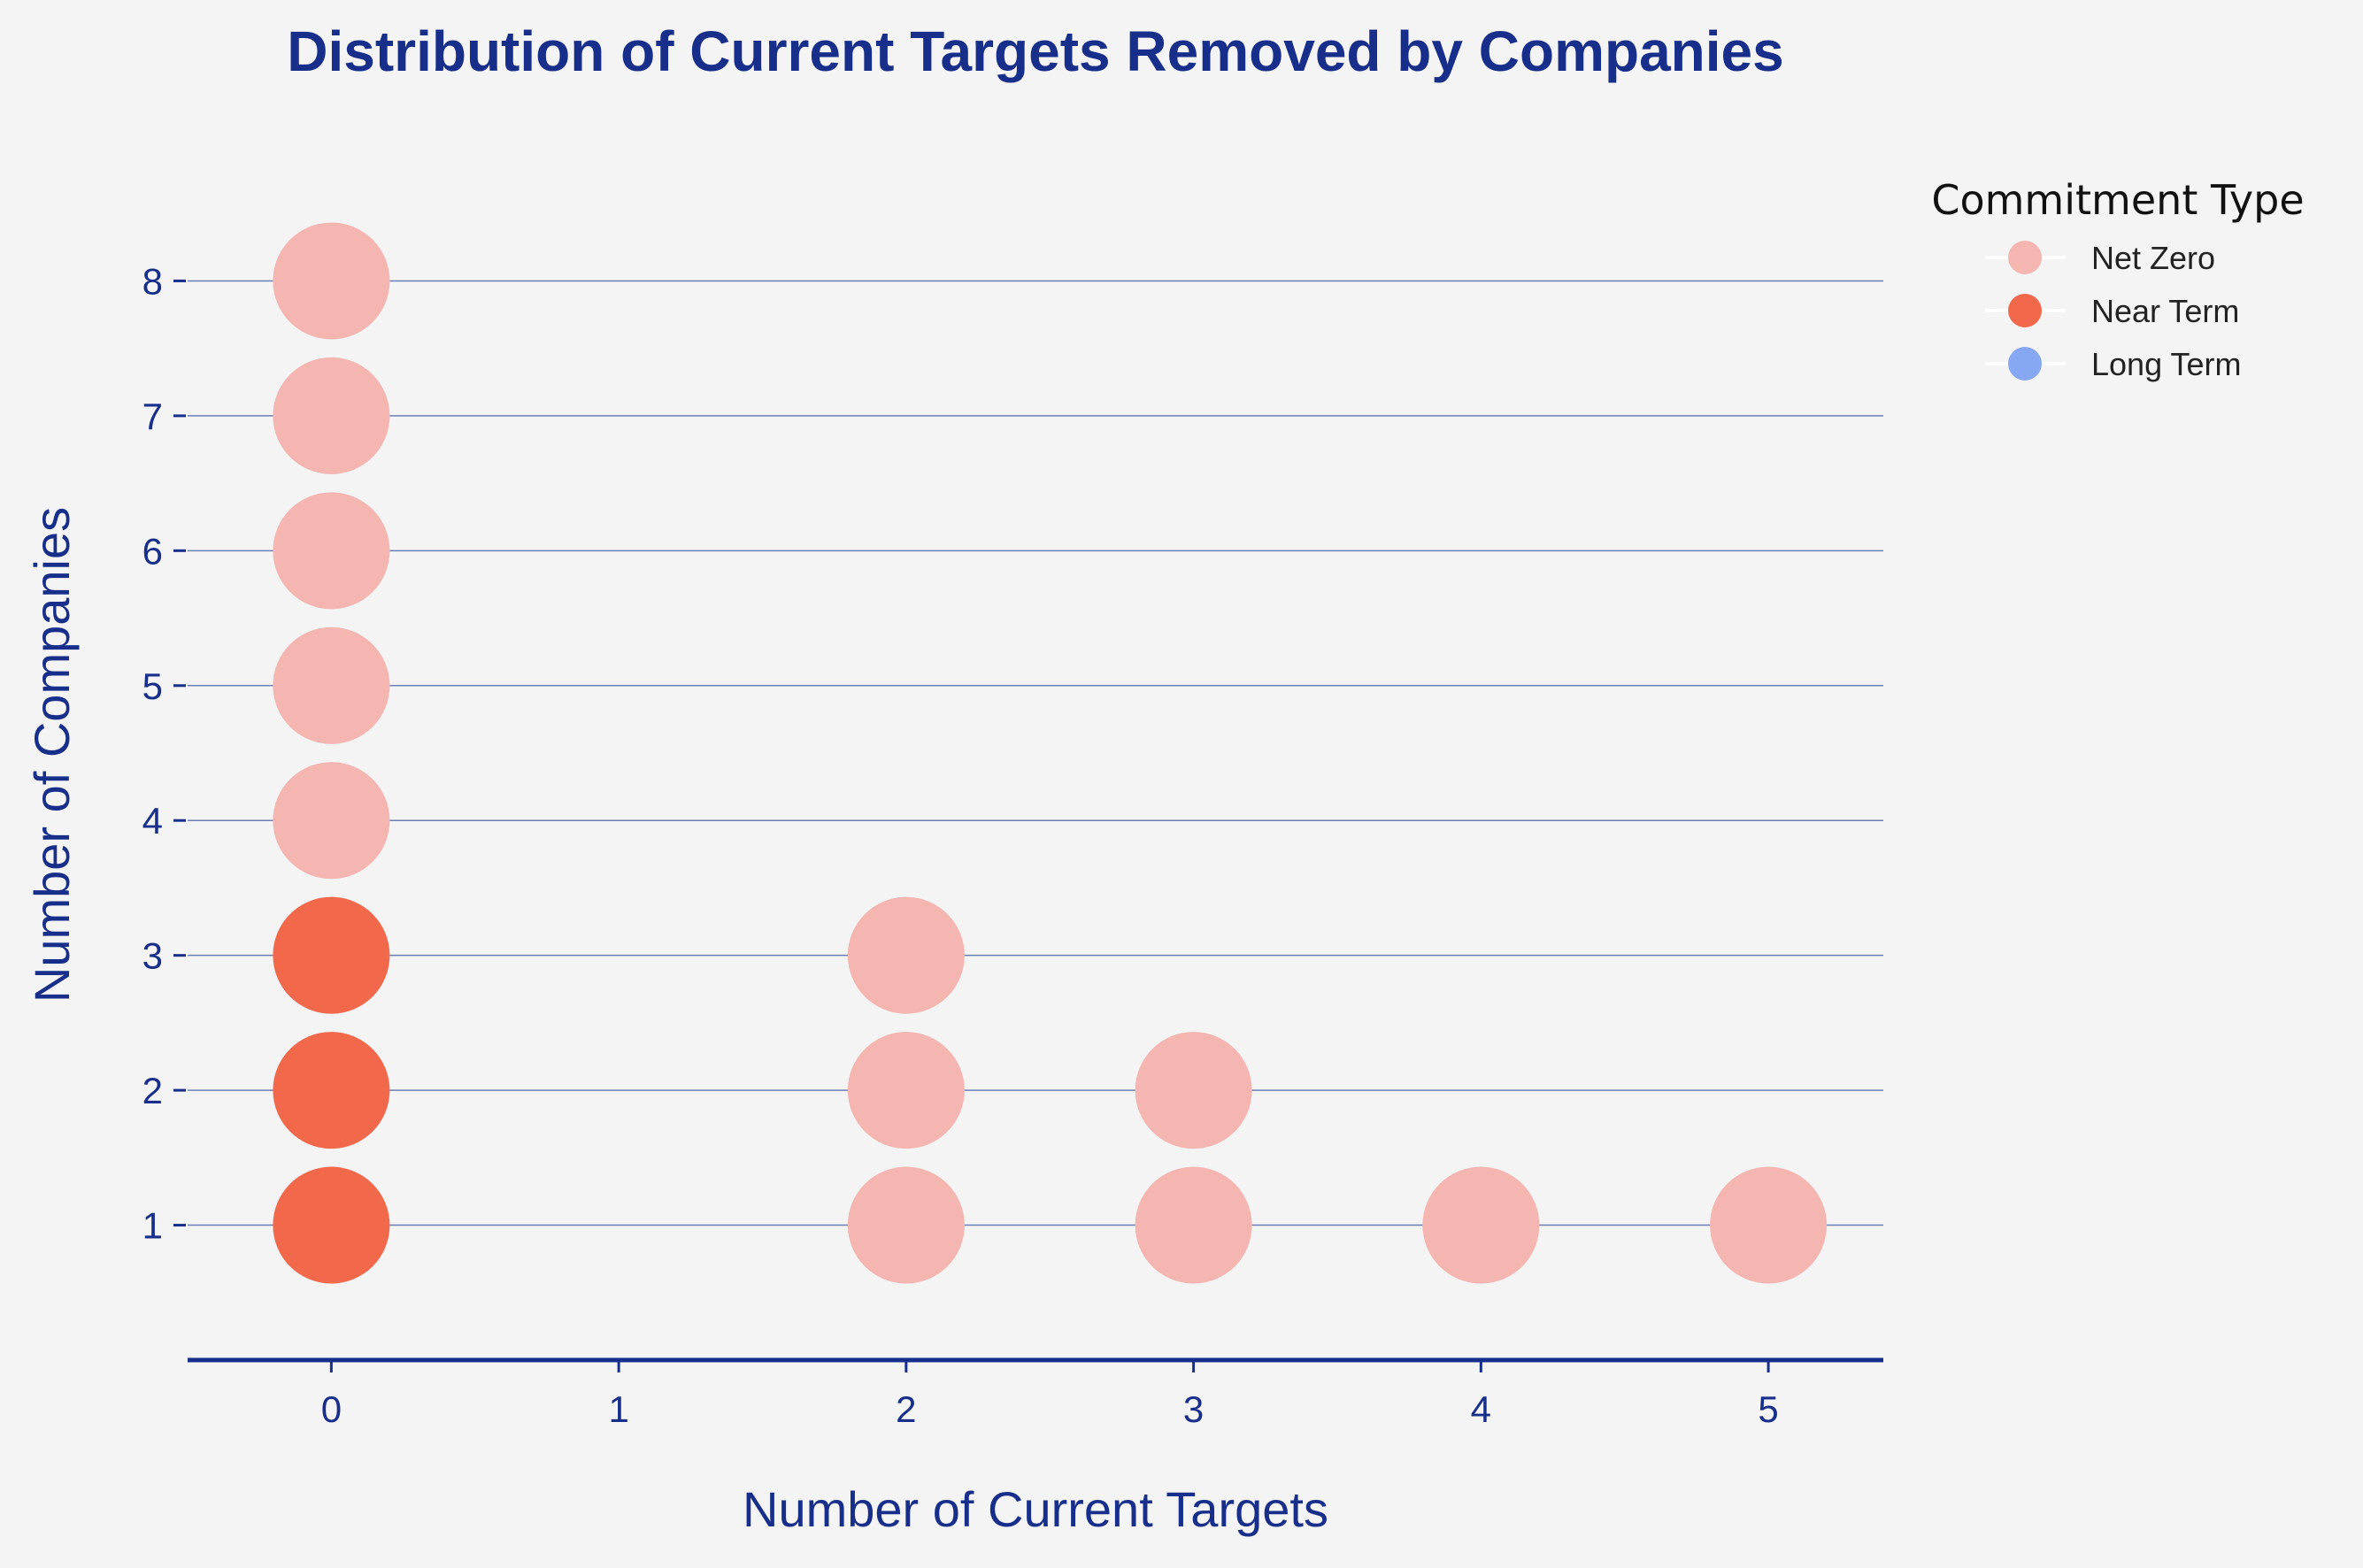  What do you see at coordinates (2025, 310) in the screenshot?
I see `legend-marker-near-term` at bounding box center [2025, 310].